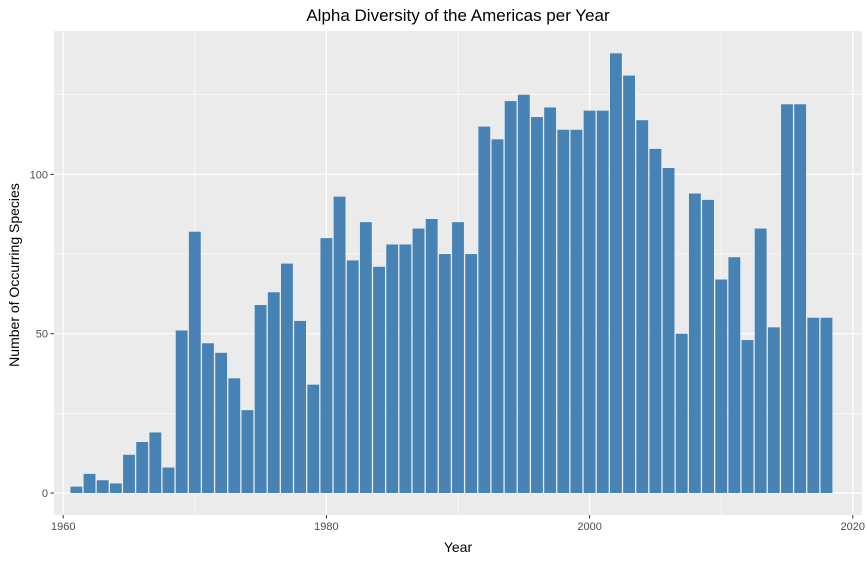  Describe the element at coordinates (326, 527) in the screenshot. I see `x-tick-label: 1980` at that location.